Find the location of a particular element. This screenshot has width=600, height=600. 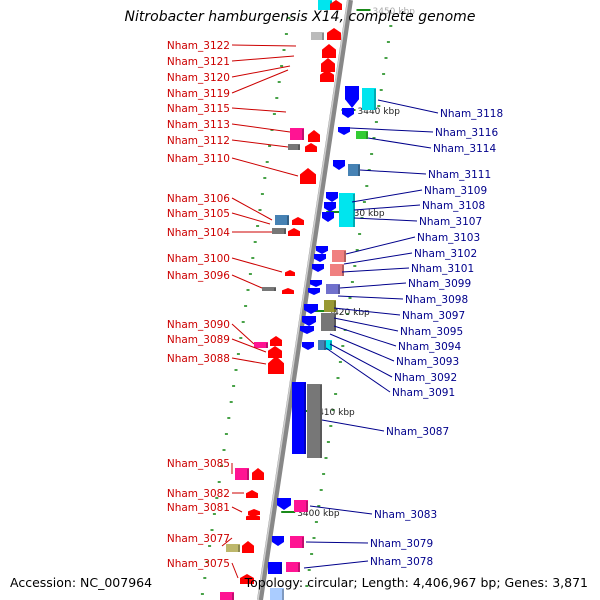

gene-label-right: Nham_3099 is located at coordinates (439, 284).